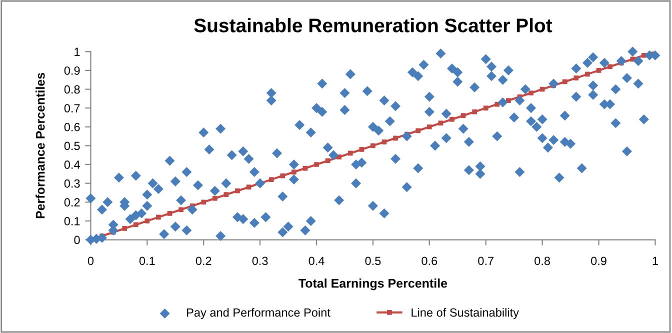  What do you see at coordinates (72, 89) in the screenshot?
I see `y-tick-label: 0.8` at bounding box center [72, 89].